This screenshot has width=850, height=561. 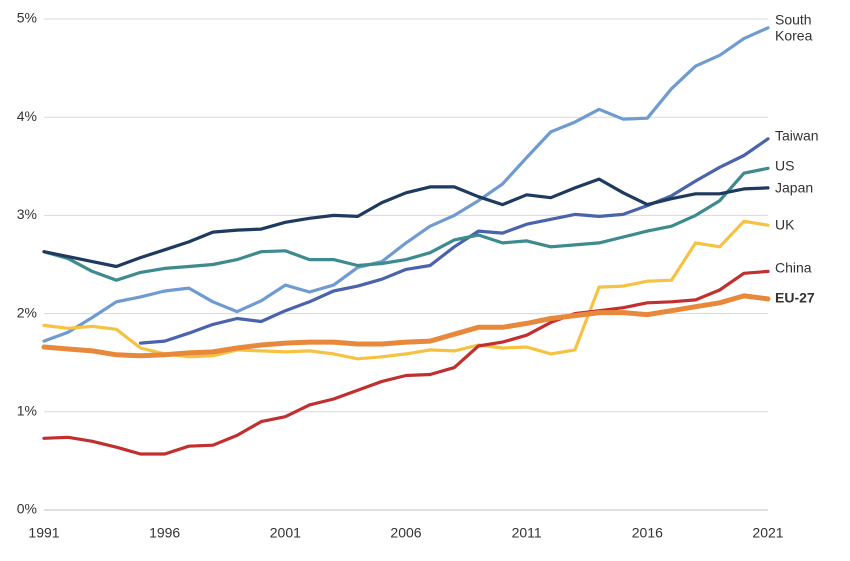 What do you see at coordinates (793, 20) in the screenshot?
I see `series-label-south-korea: South` at bounding box center [793, 20].